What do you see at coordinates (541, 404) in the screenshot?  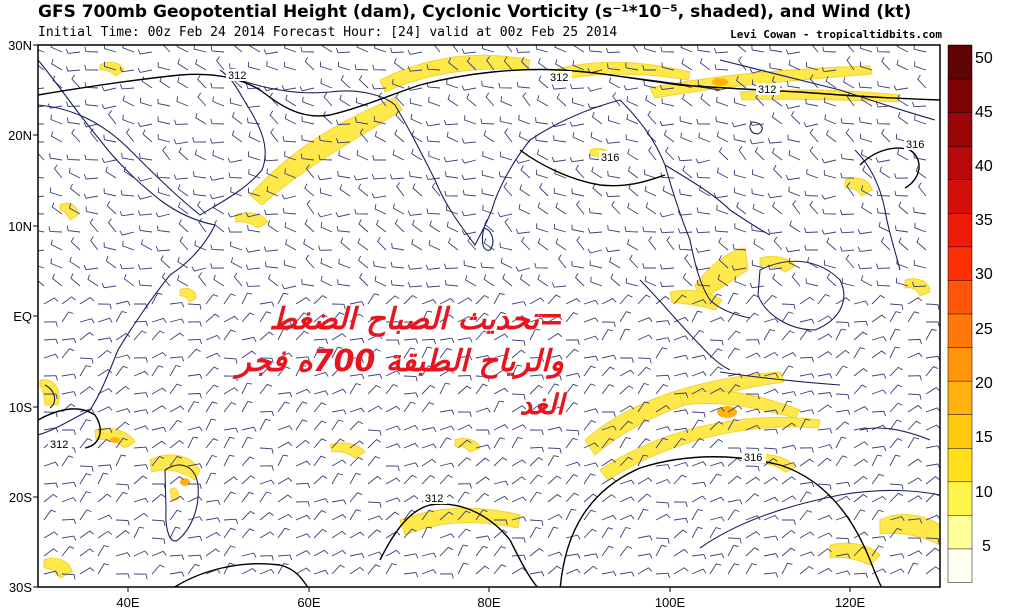 I see `arabic-annotation-line-3: الغد` at bounding box center [541, 404].